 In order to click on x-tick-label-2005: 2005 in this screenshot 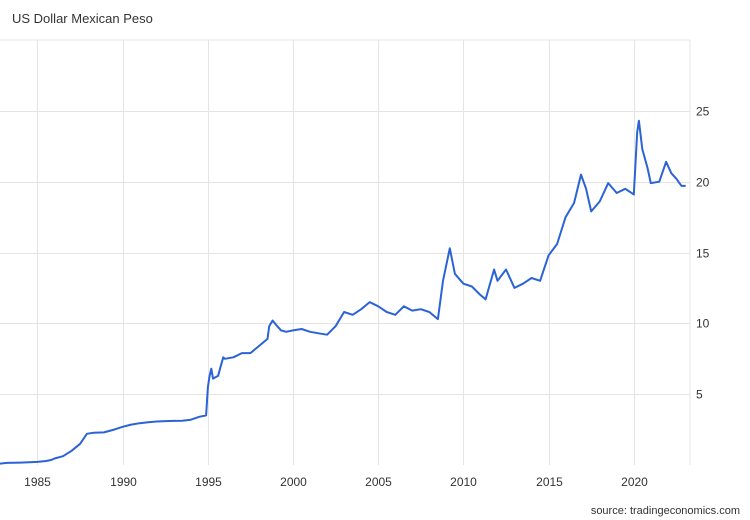, I will do `click(378, 482)`.